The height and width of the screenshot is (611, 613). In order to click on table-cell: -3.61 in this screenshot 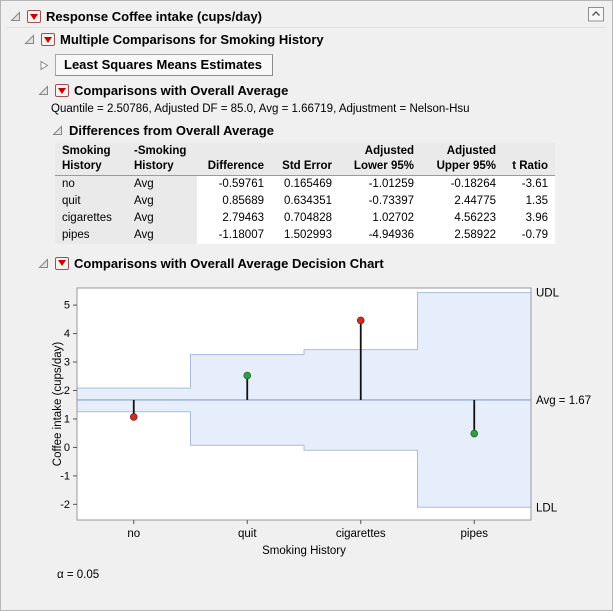, I will do `click(534, 183)`.